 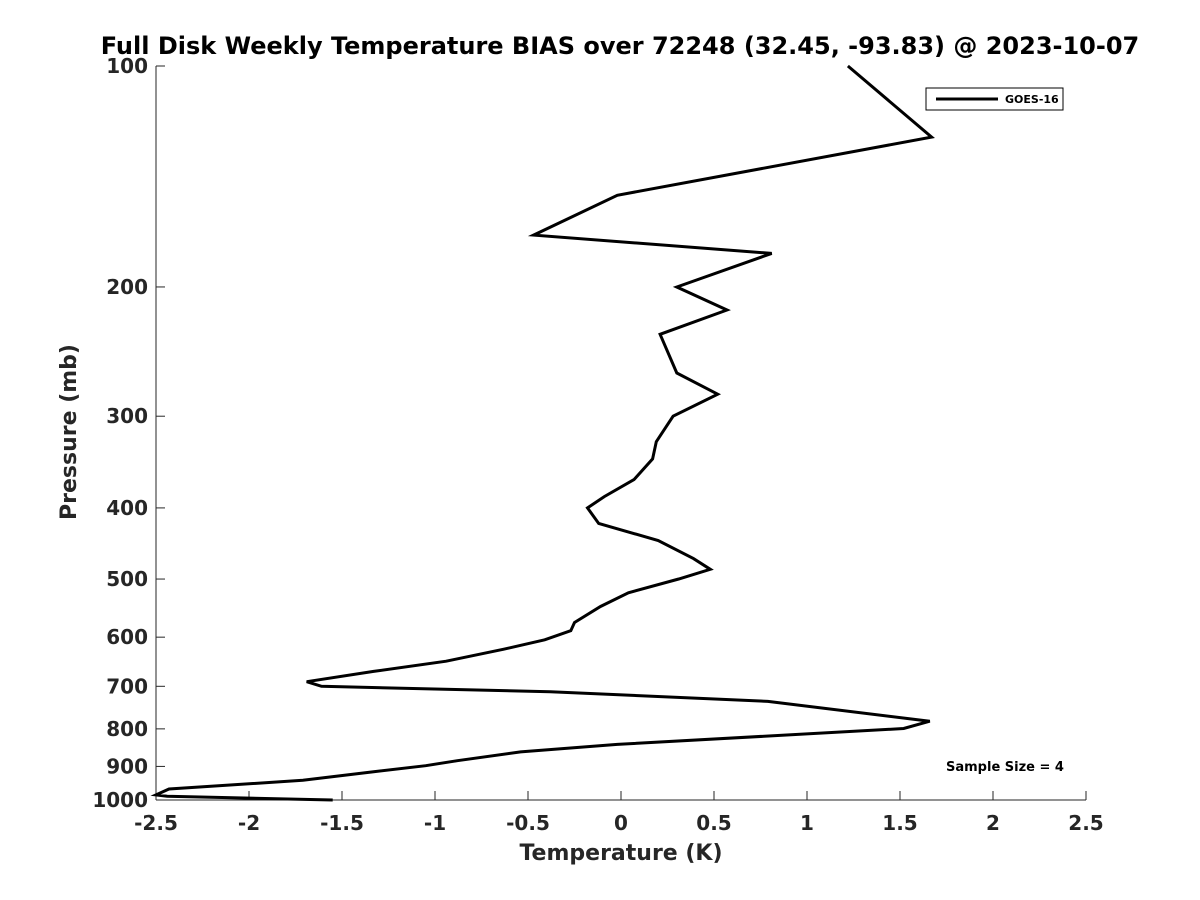 I want to click on x-tick-label: -2.5, so click(x=156, y=823).